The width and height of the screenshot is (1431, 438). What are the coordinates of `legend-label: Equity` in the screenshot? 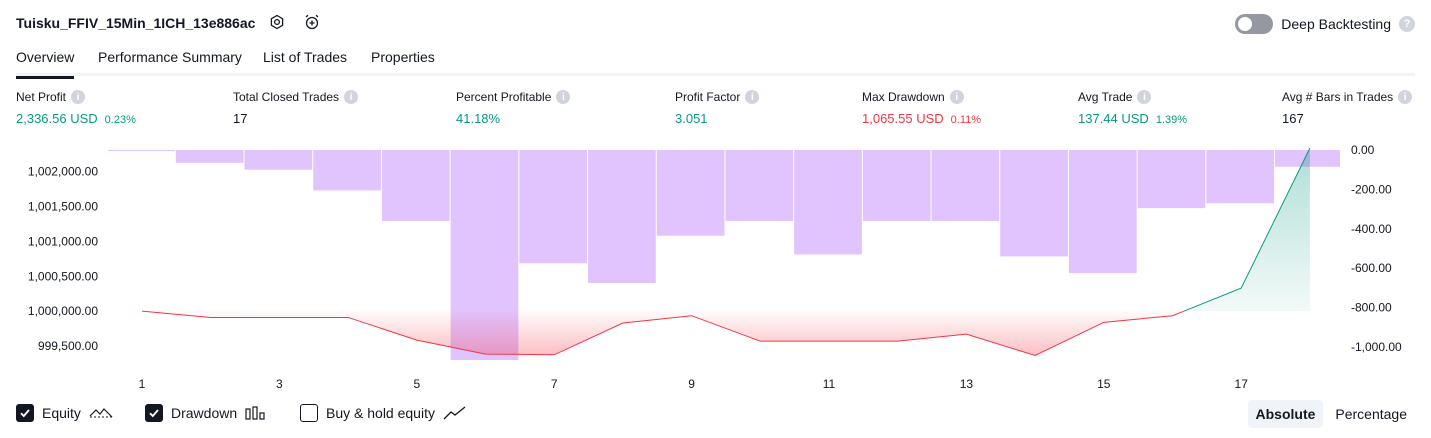 It's located at (61, 413).